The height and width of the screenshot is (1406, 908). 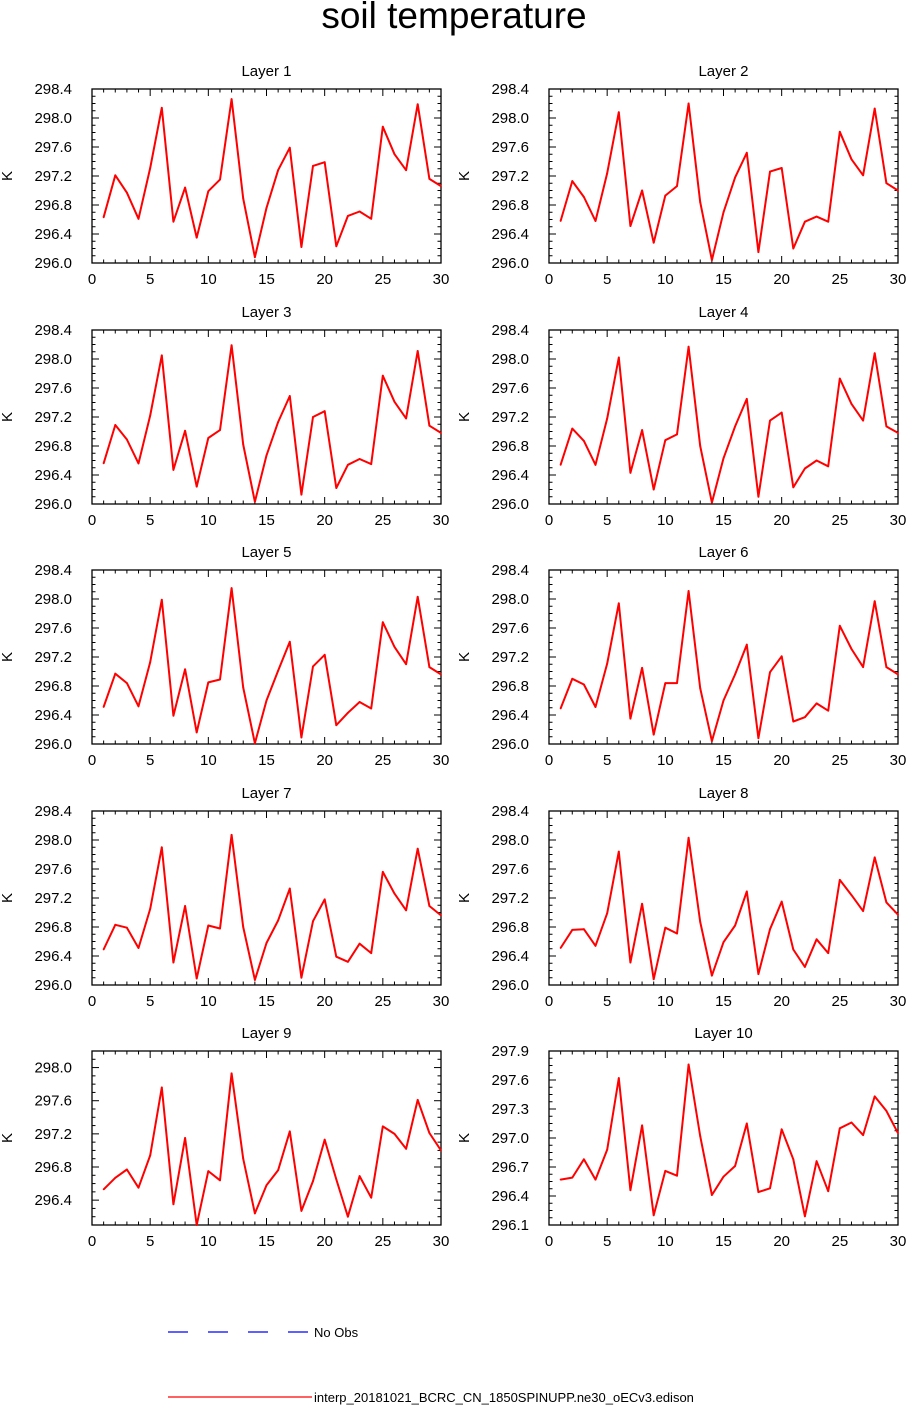 What do you see at coordinates (453, 18) in the screenshot?
I see `figure-title: soil temperature` at bounding box center [453, 18].